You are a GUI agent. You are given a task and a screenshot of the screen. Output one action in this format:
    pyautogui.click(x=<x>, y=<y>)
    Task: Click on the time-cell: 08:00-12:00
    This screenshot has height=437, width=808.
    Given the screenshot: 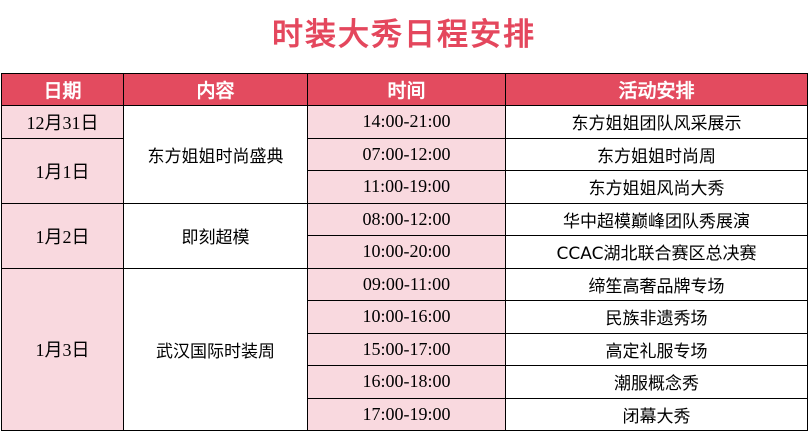 What is the action you would take?
    pyautogui.click(x=406, y=219)
    